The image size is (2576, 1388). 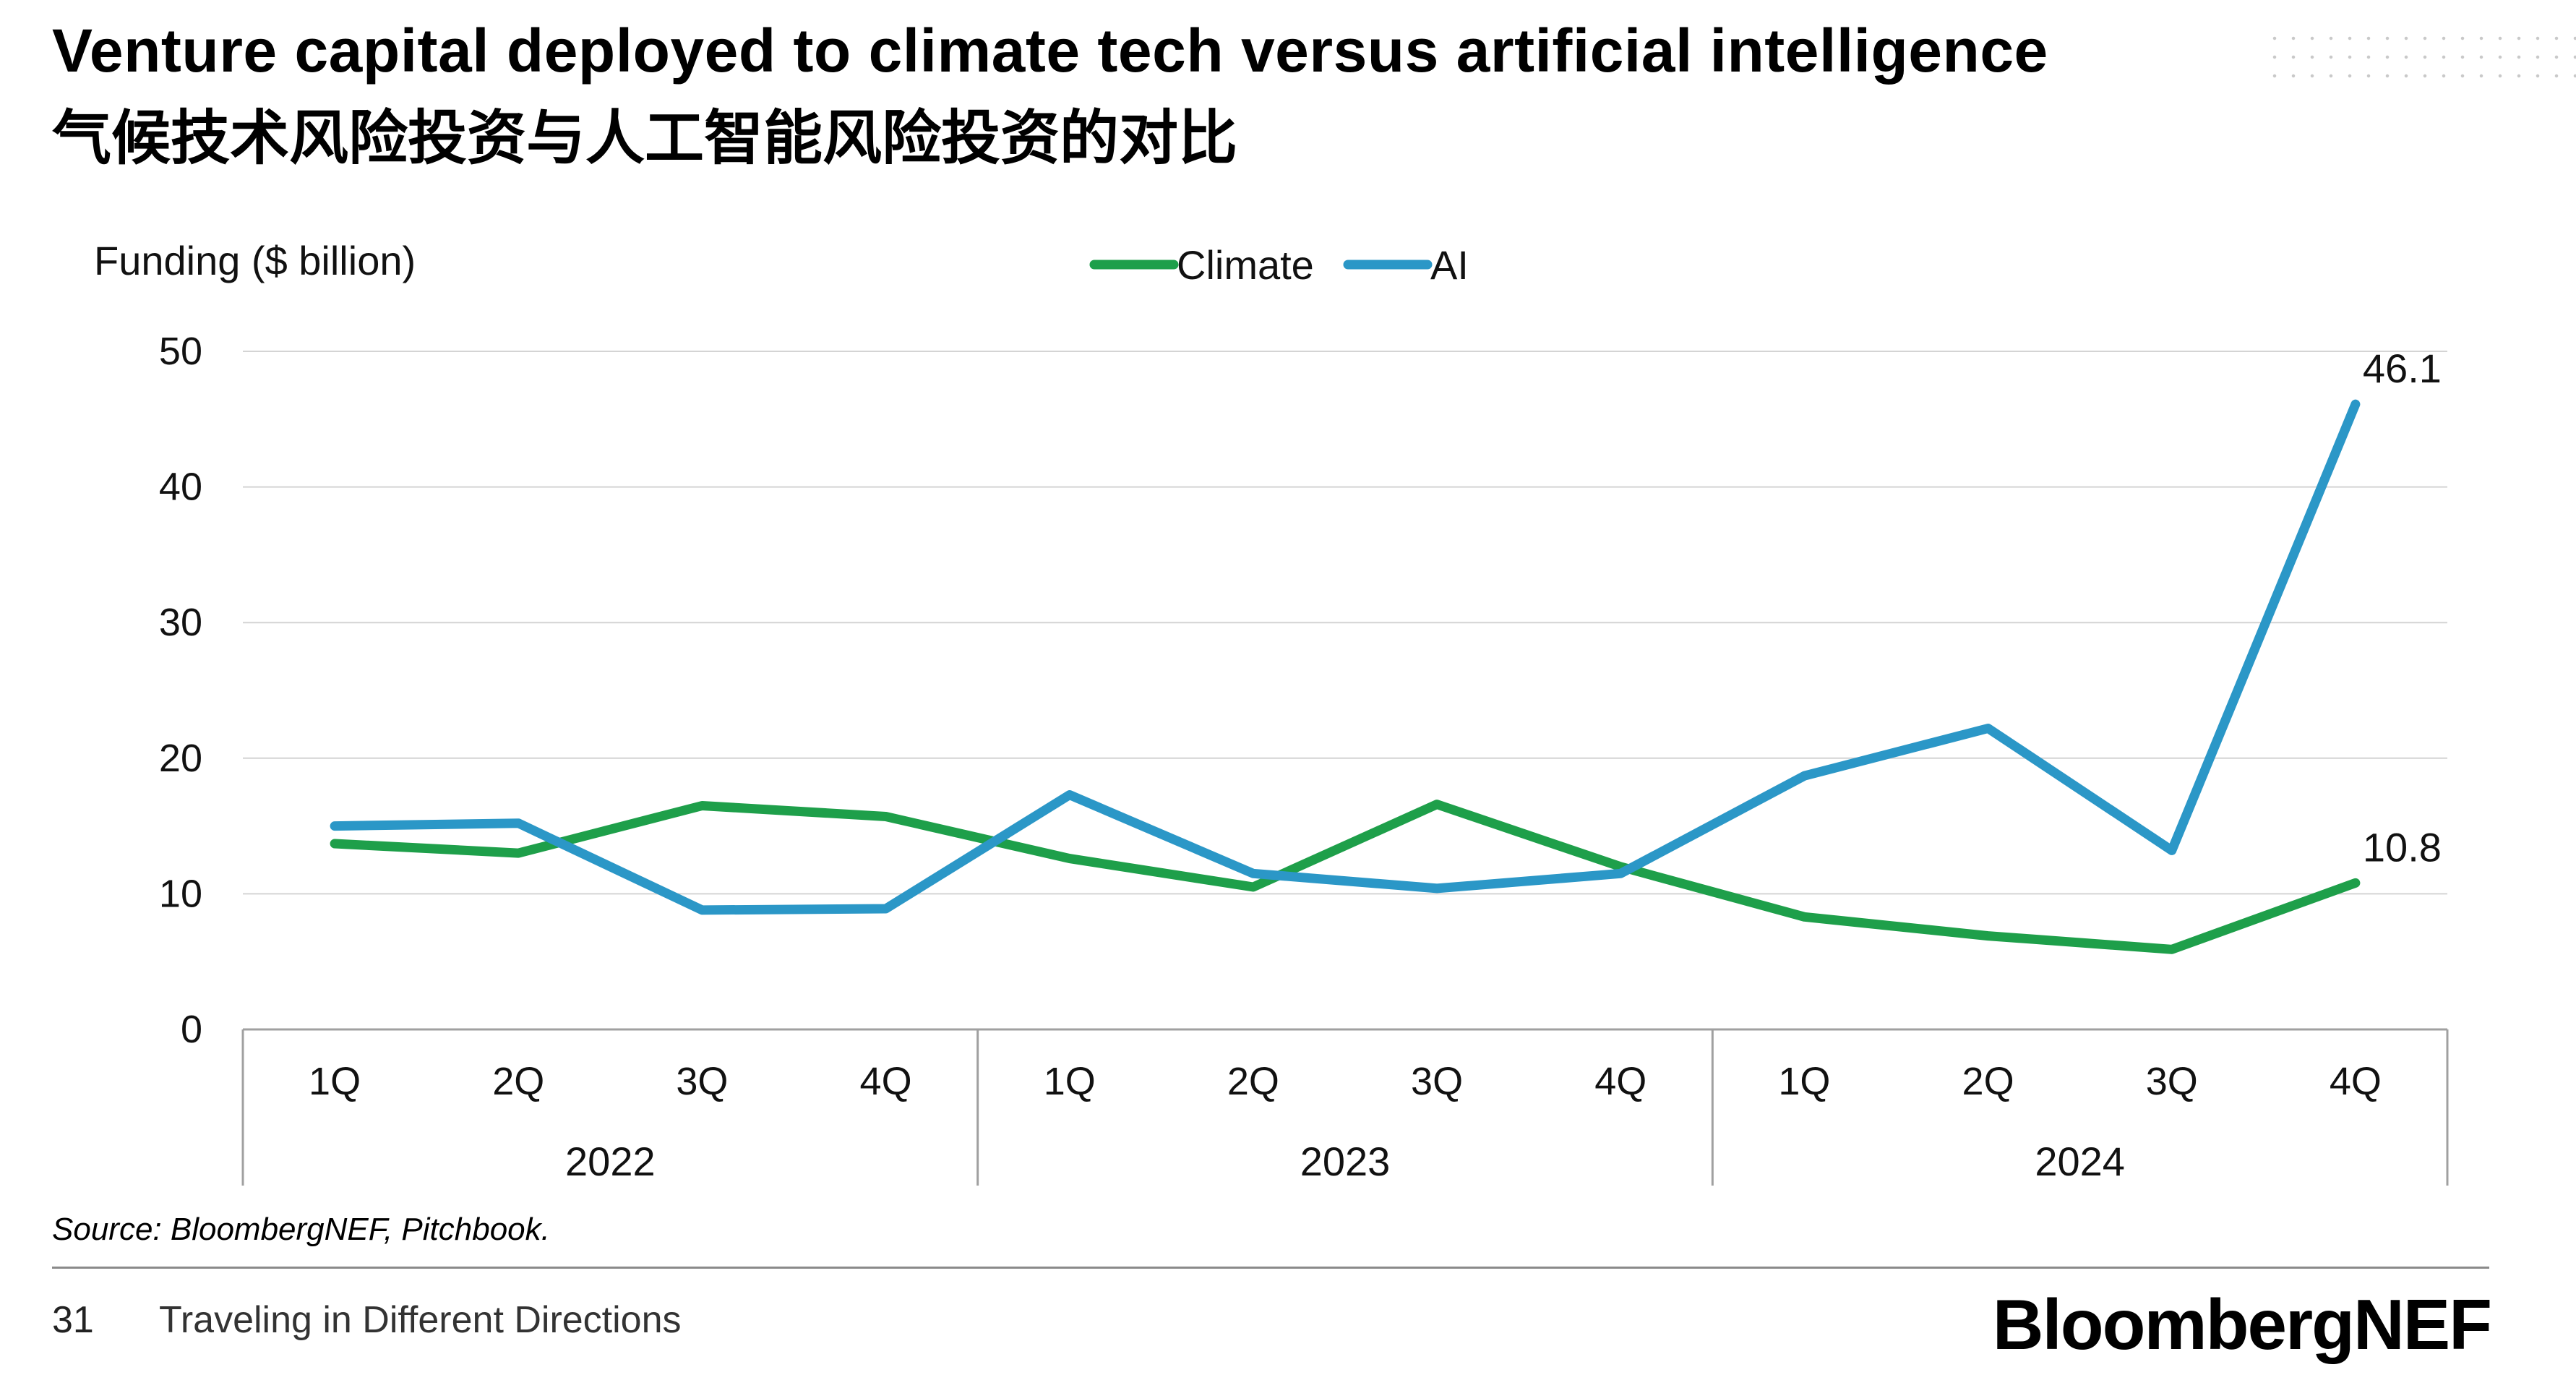 What do you see at coordinates (181, 758) in the screenshot?
I see `y-tick-label: 20` at bounding box center [181, 758].